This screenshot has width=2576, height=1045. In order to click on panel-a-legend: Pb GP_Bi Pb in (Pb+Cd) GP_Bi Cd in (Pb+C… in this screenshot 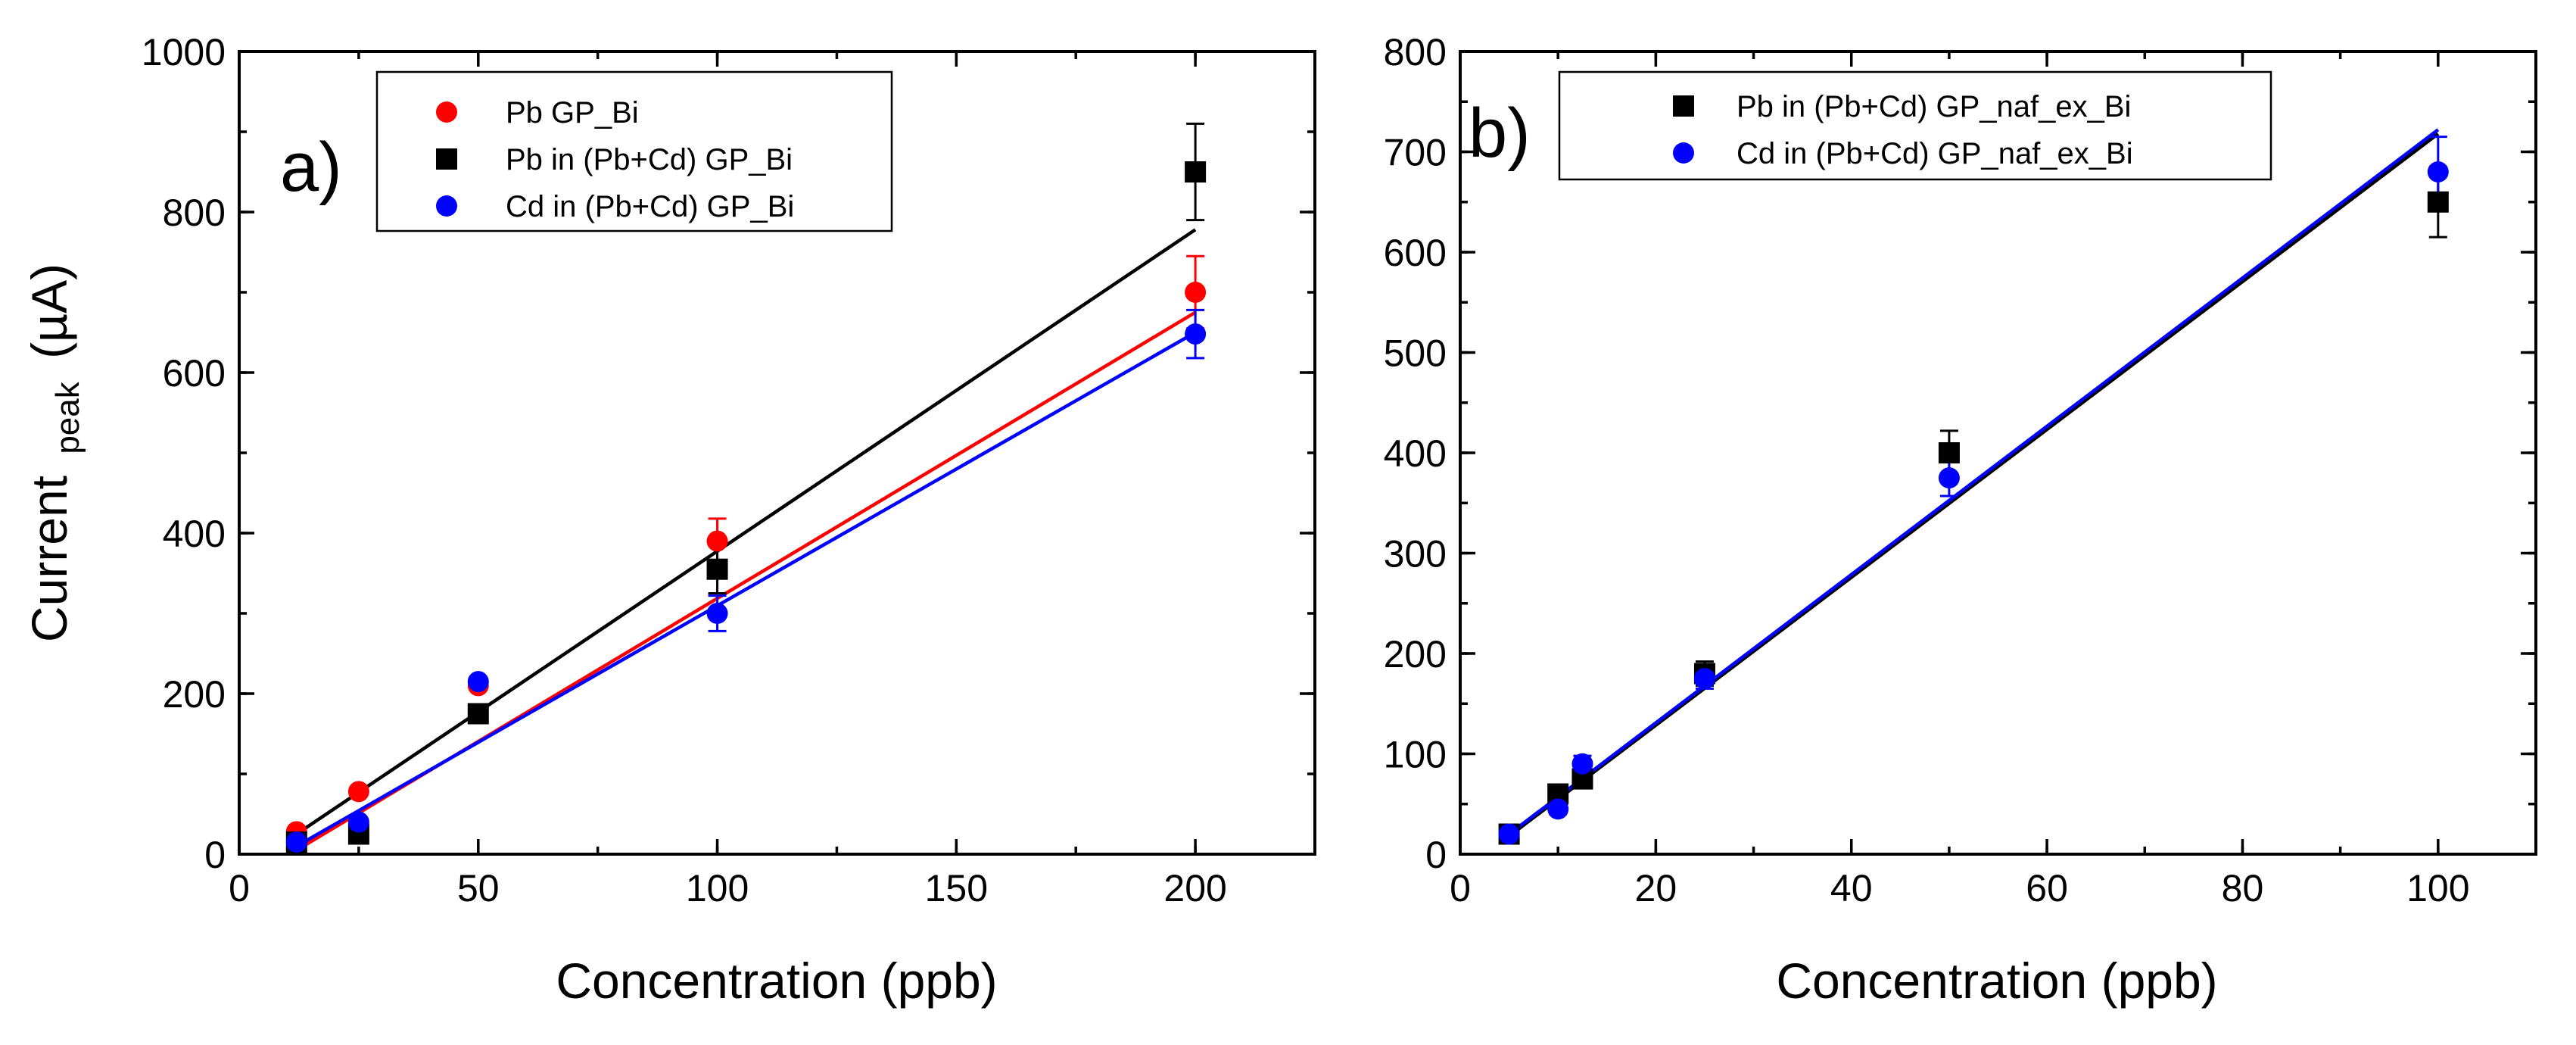, I will do `click(634, 151)`.